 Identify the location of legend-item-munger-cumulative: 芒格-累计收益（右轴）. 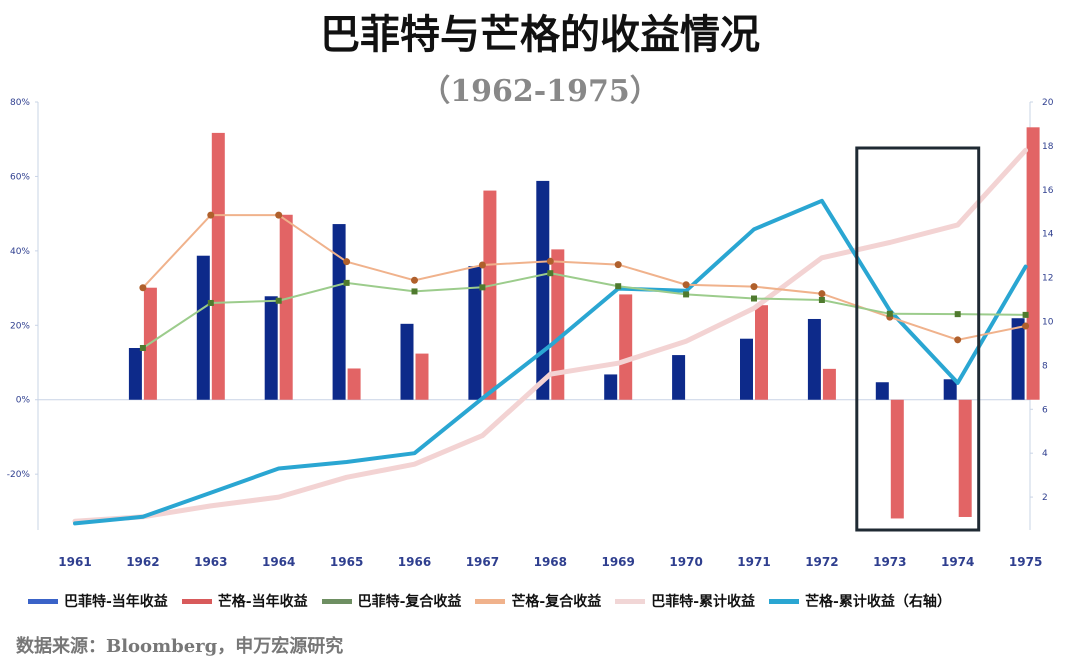
(860, 601).